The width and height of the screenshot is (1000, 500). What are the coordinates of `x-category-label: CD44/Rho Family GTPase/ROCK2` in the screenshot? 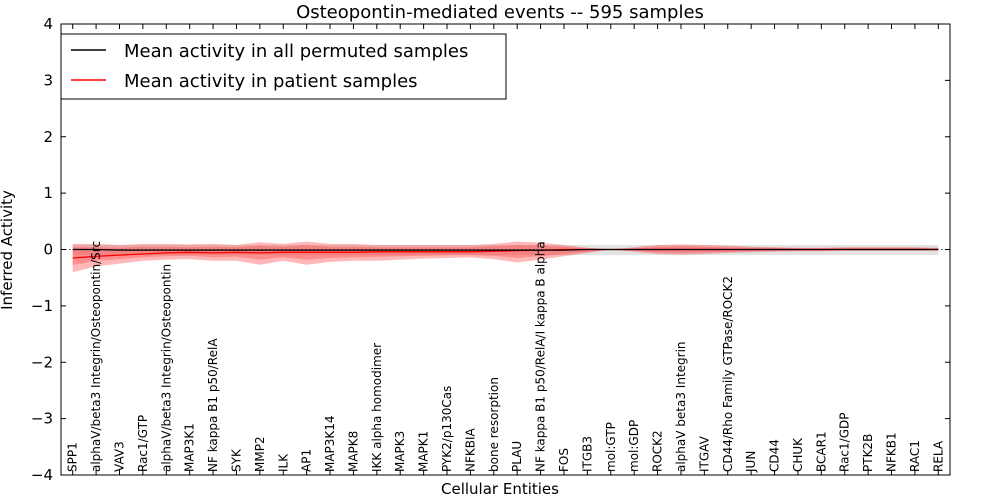 It's located at (728, 374).